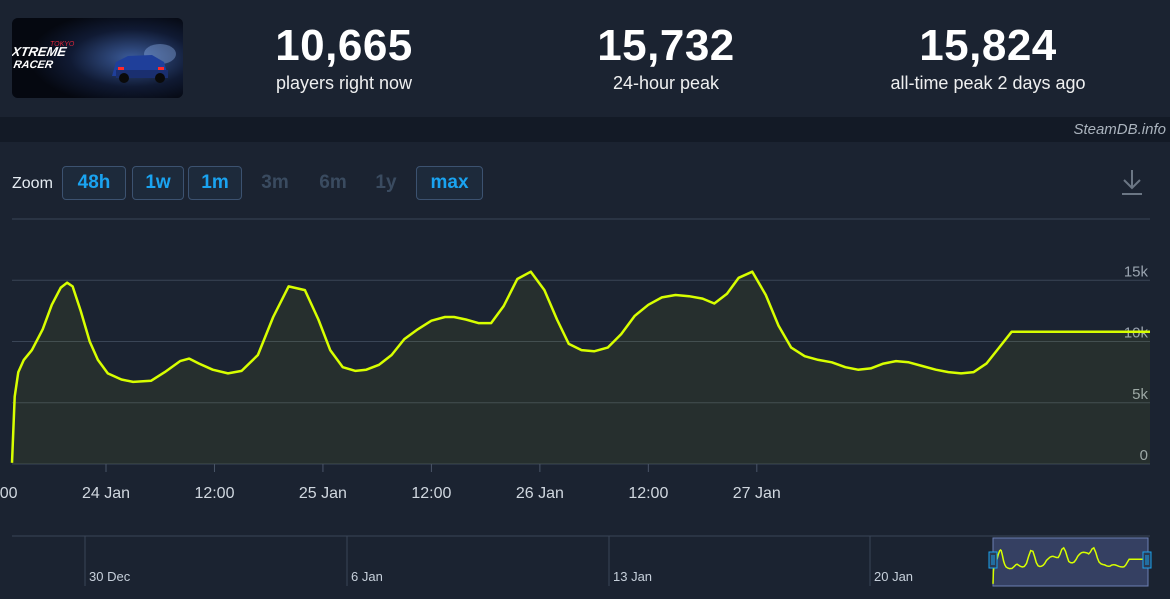  Describe the element at coordinates (140, 69) in the screenshot. I see `car-silhouette` at that location.